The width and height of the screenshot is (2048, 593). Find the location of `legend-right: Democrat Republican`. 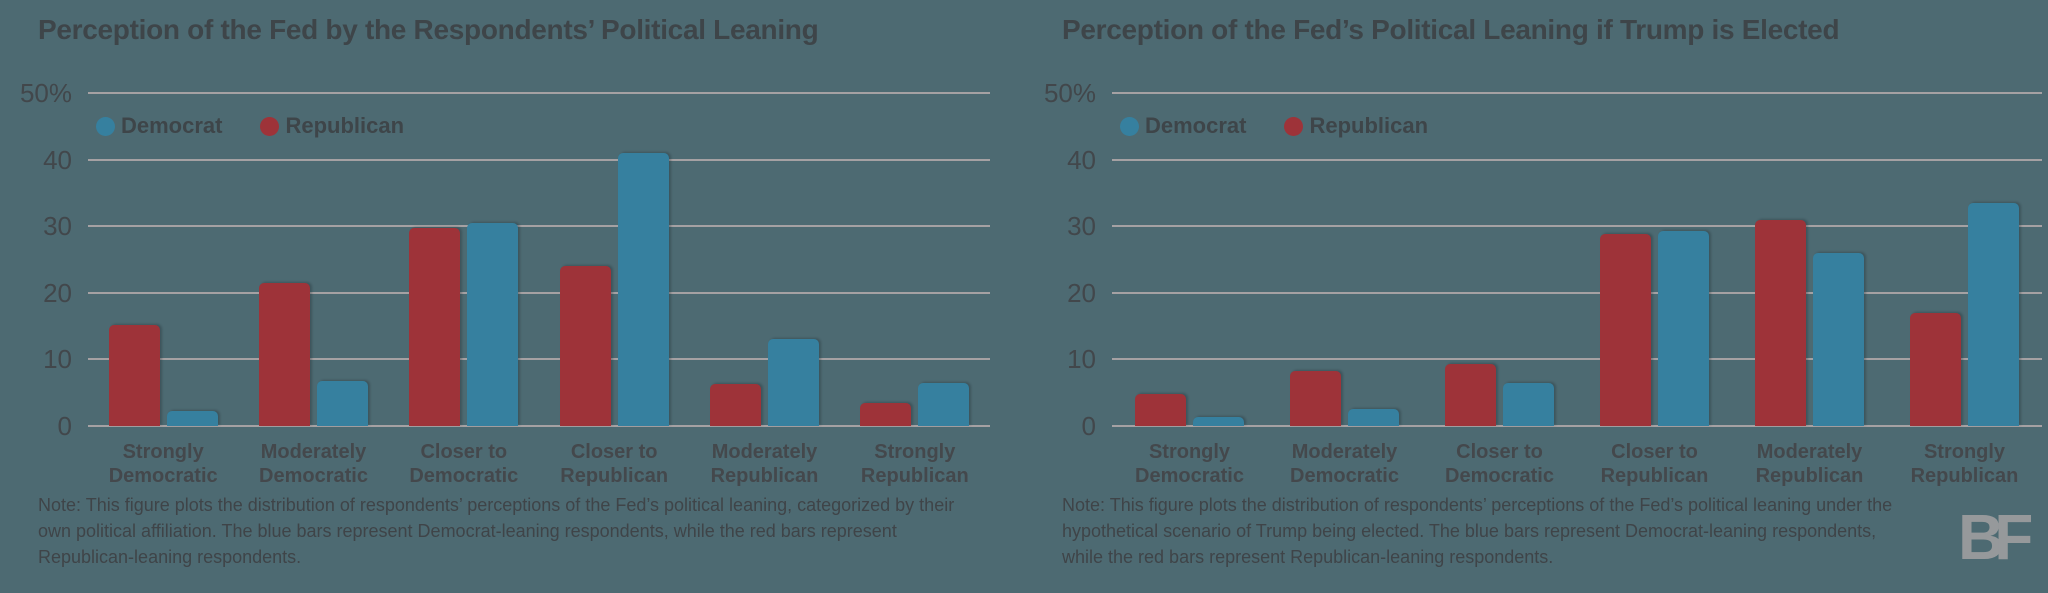

legend-right: Democrat Republican is located at coordinates (1274, 126).